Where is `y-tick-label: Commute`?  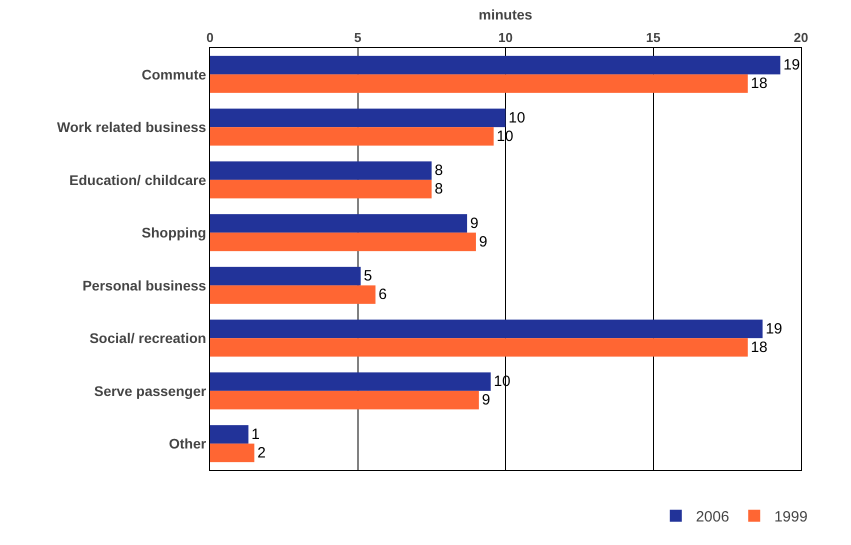 y-tick-label: Commute is located at coordinates (174, 74).